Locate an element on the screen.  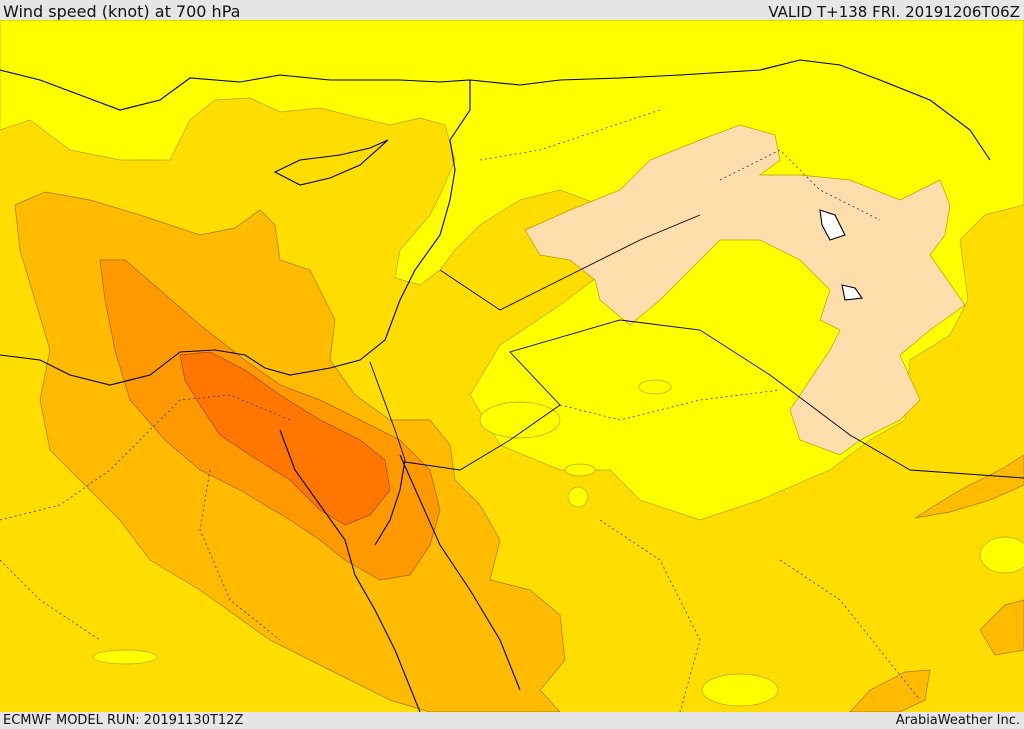
valid-time: VALID T+138 FRI. 20191206T06Z is located at coordinates (894, 12).